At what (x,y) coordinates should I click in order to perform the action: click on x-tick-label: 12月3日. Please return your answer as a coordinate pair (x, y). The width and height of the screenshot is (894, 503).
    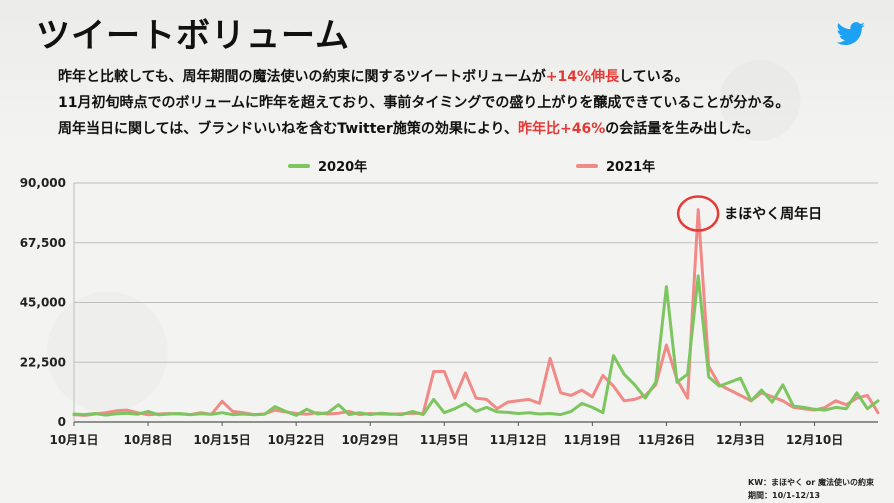
    Looking at the image, I should click on (740, 440).